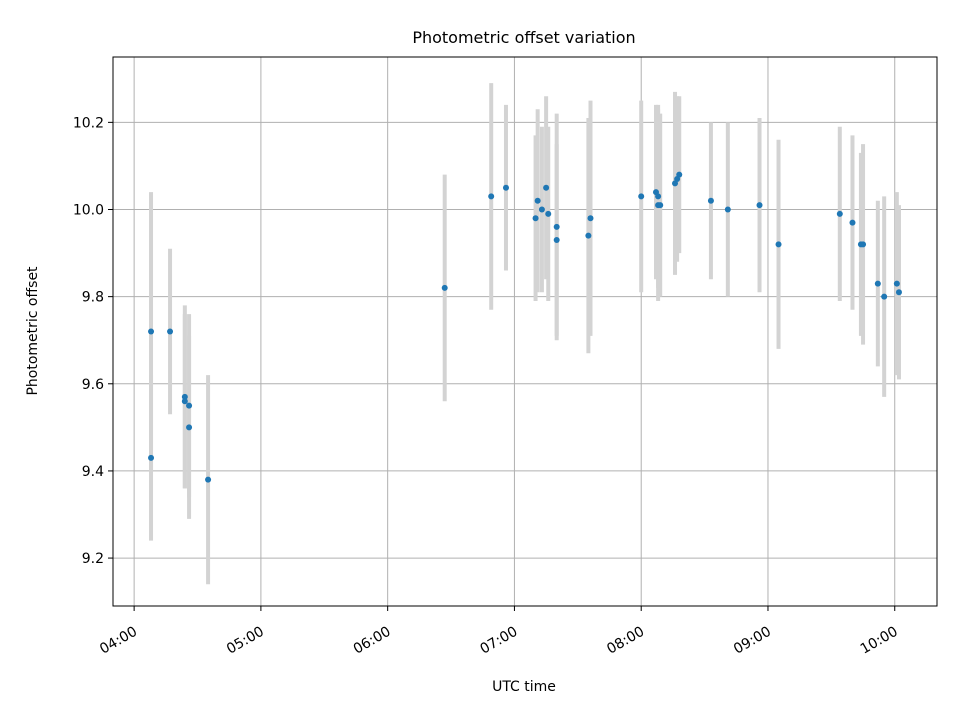  Describe the element at coordinates (879, 641) in the screenshot. I see `x-tick-label: 10:00` at that location.